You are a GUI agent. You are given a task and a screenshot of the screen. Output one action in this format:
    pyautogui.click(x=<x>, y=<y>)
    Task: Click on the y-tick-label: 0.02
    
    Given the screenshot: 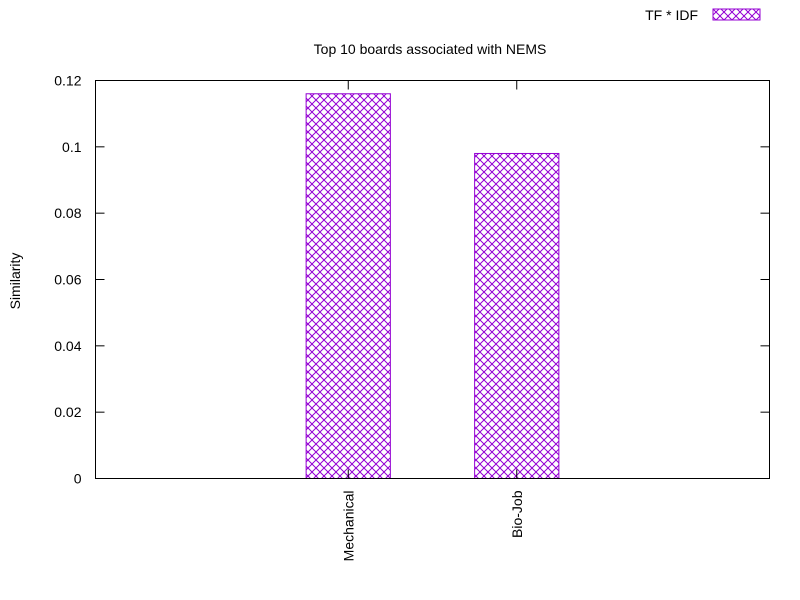 What is the action you would take?
    pyautogui.click(x=67, y=412)
    